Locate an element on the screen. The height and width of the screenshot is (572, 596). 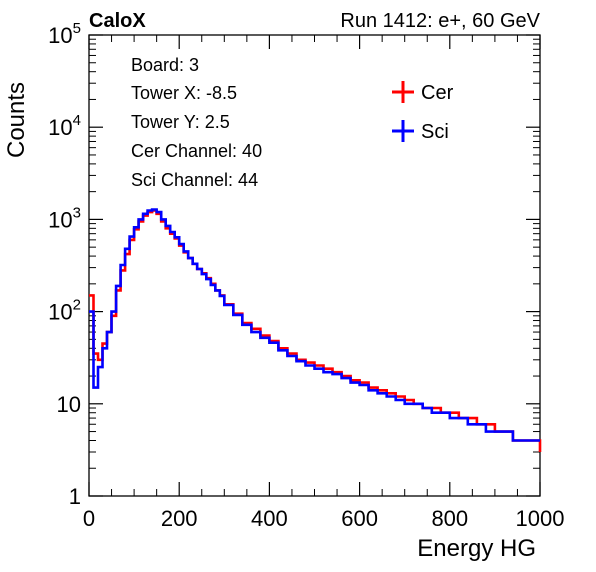
info-sci-channel: Sci Channel: 44 is located at coordinates (194, 180).